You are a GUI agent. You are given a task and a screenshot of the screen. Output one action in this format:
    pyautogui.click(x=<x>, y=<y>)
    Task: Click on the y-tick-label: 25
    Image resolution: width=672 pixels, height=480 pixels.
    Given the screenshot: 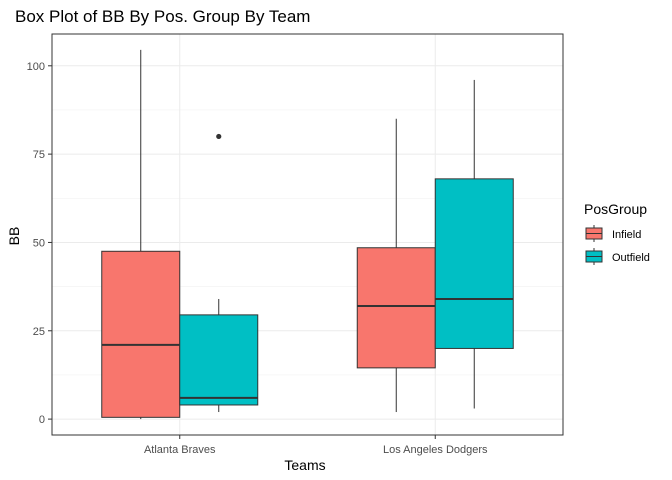 What is the action you would take?
    pyautogui.click(x=39, y=332)
    